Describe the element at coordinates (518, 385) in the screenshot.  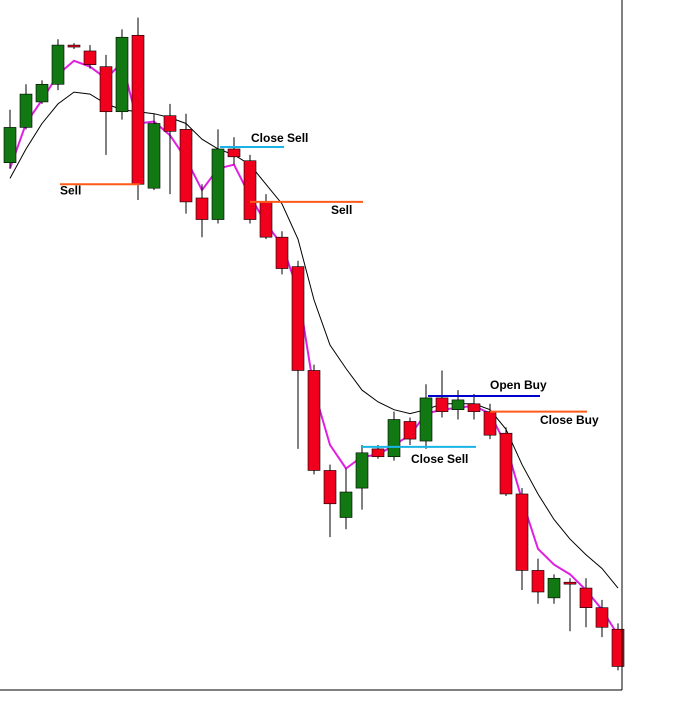
I see `annotation-label: Open Buy` at that location.